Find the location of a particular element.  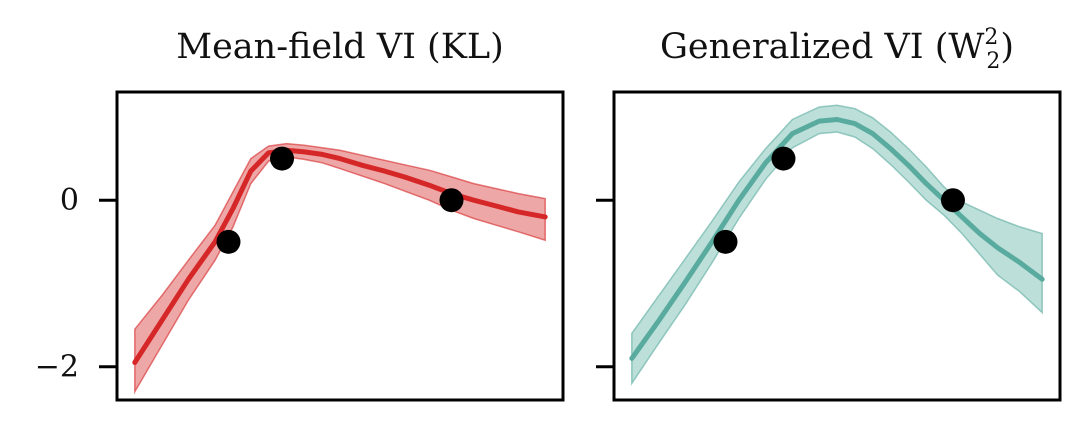

title-generalized-end: ) is located at coordinates (1007, 47).